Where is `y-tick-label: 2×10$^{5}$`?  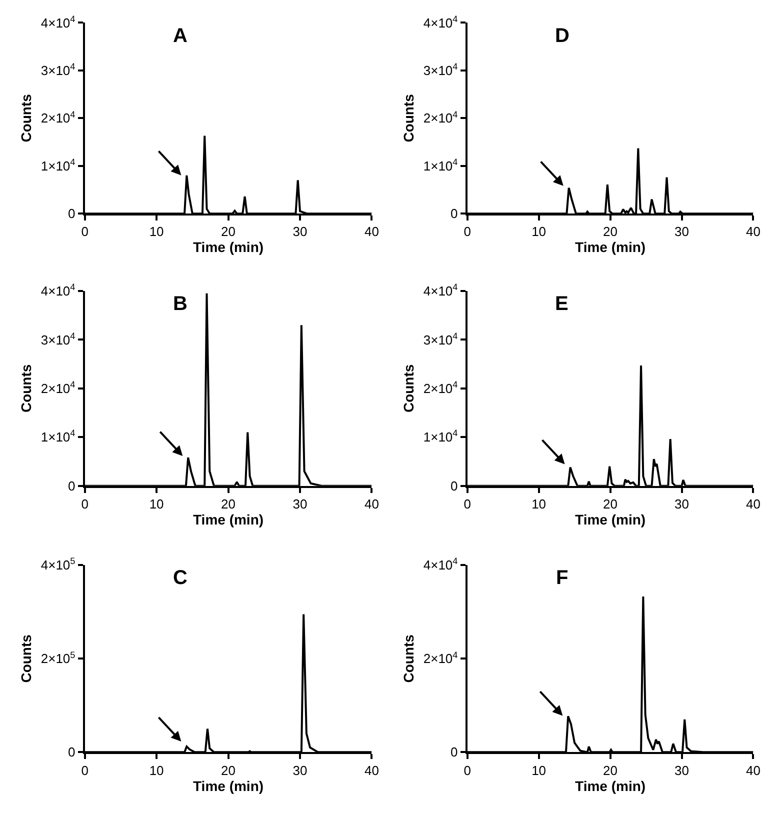
y-tick-label: 2×10$^{5}$ is located at coordinates (58, 658).